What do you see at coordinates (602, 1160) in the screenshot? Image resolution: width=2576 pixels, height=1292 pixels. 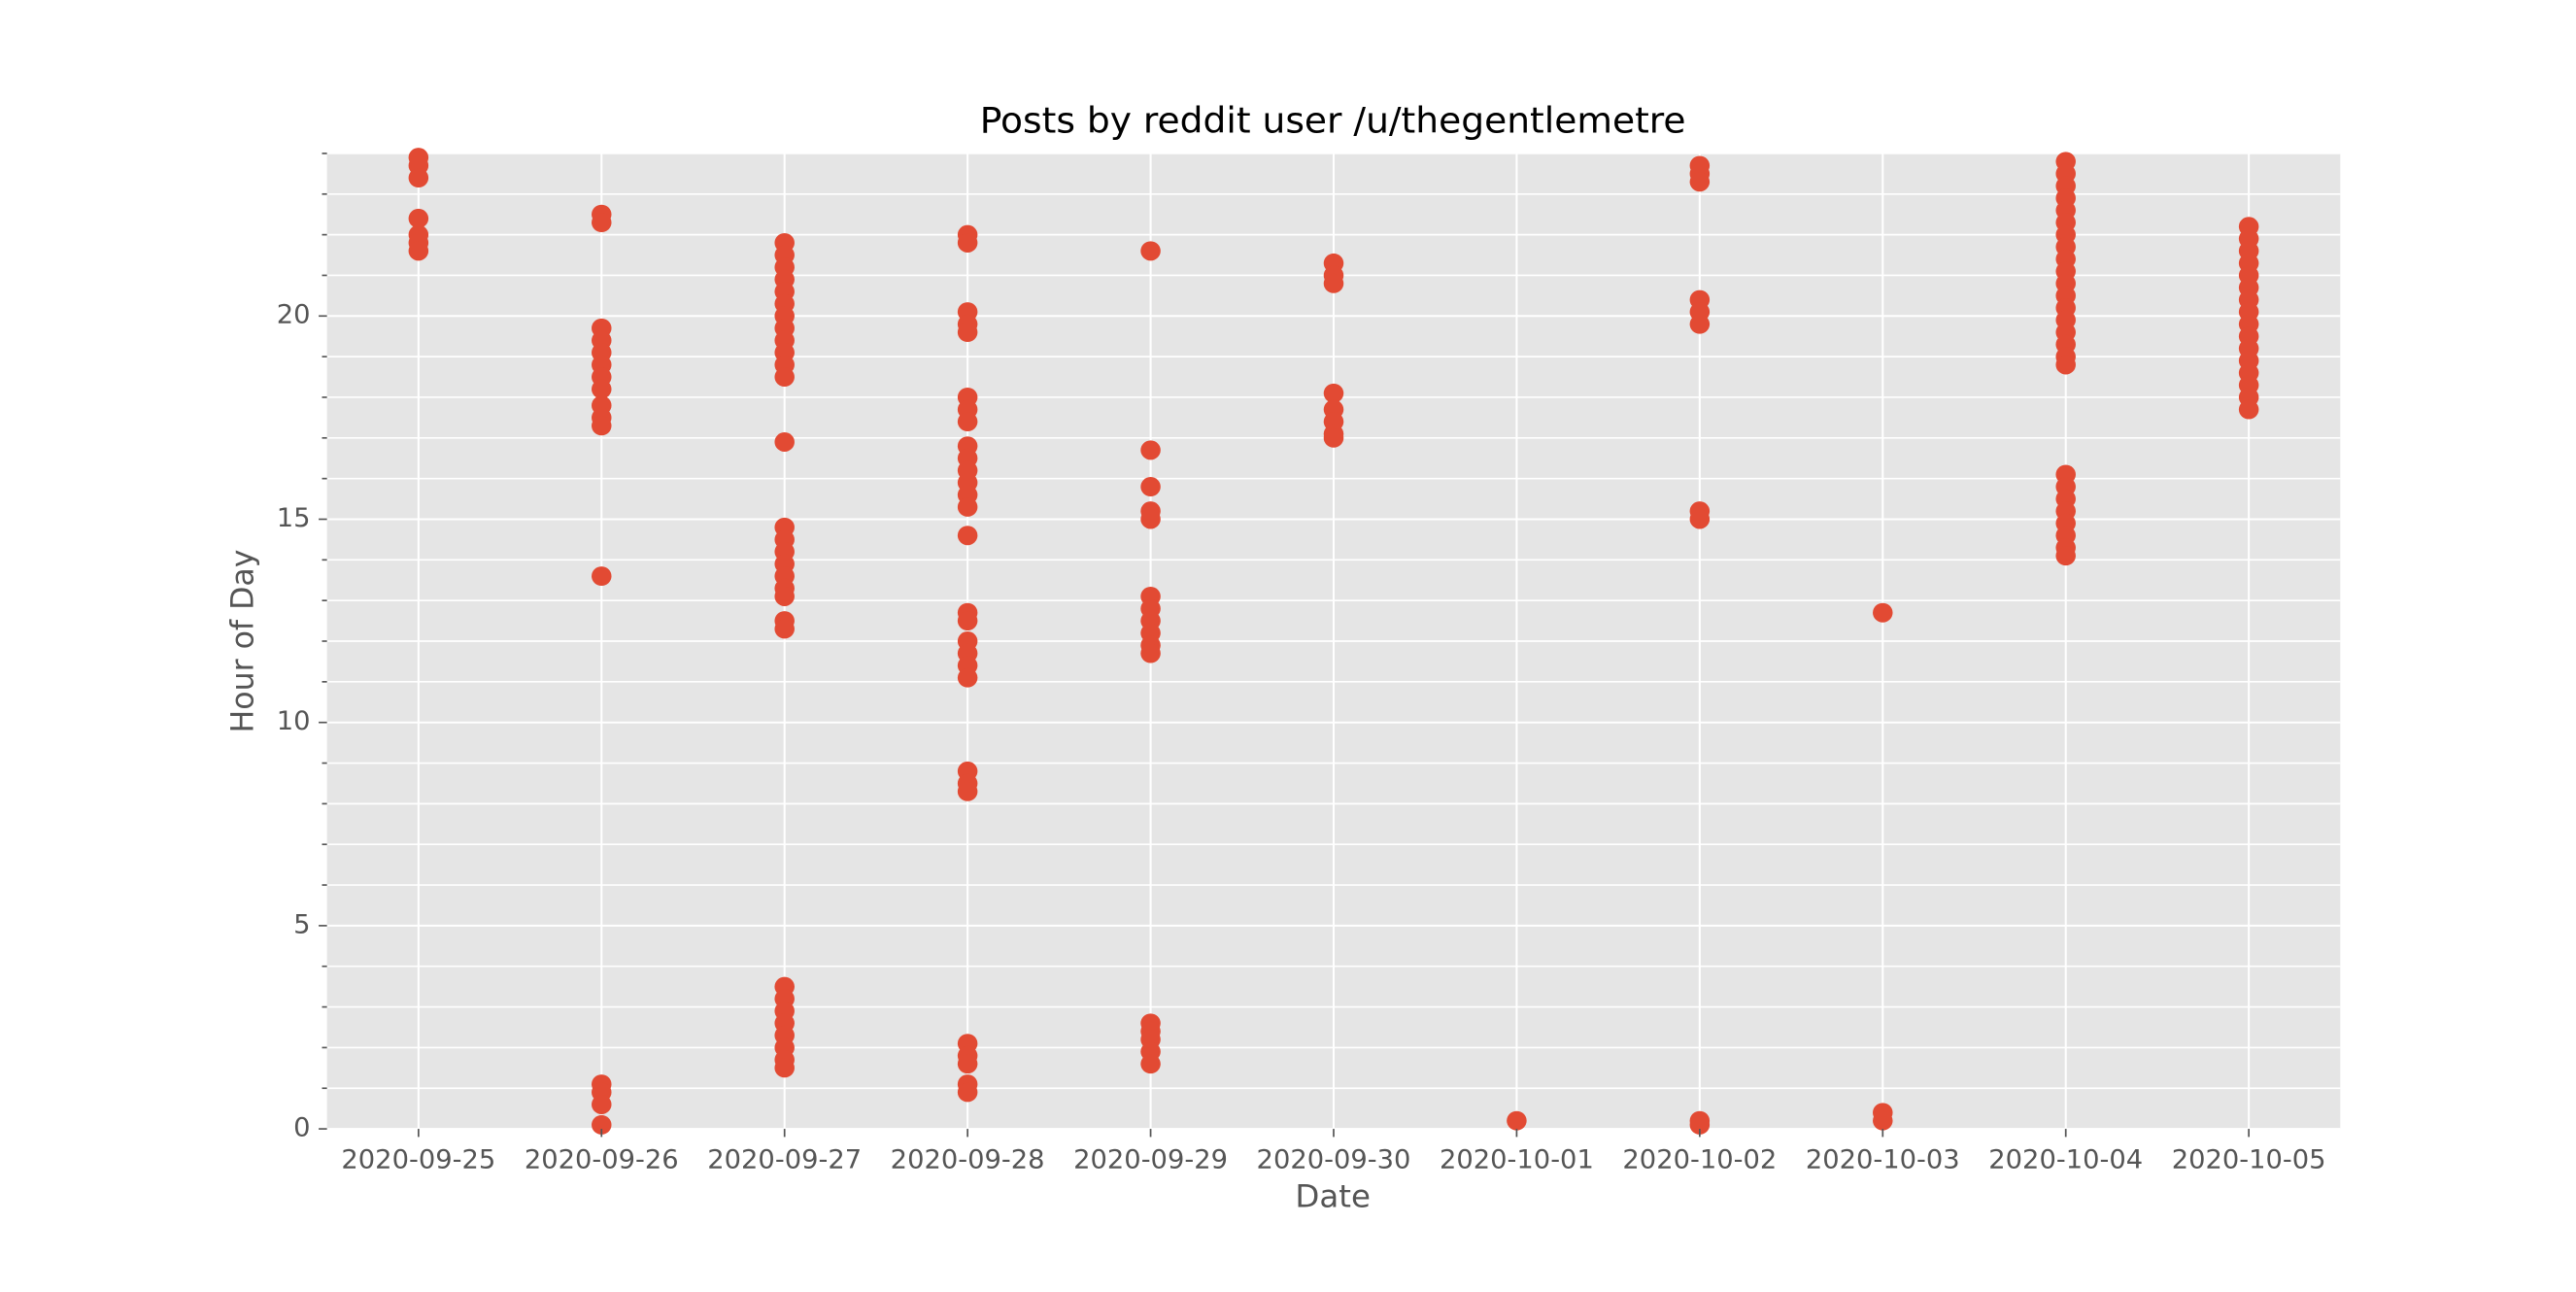 I see `x-tick-label: 2020-09-26` at bounding box center [602, 1160].